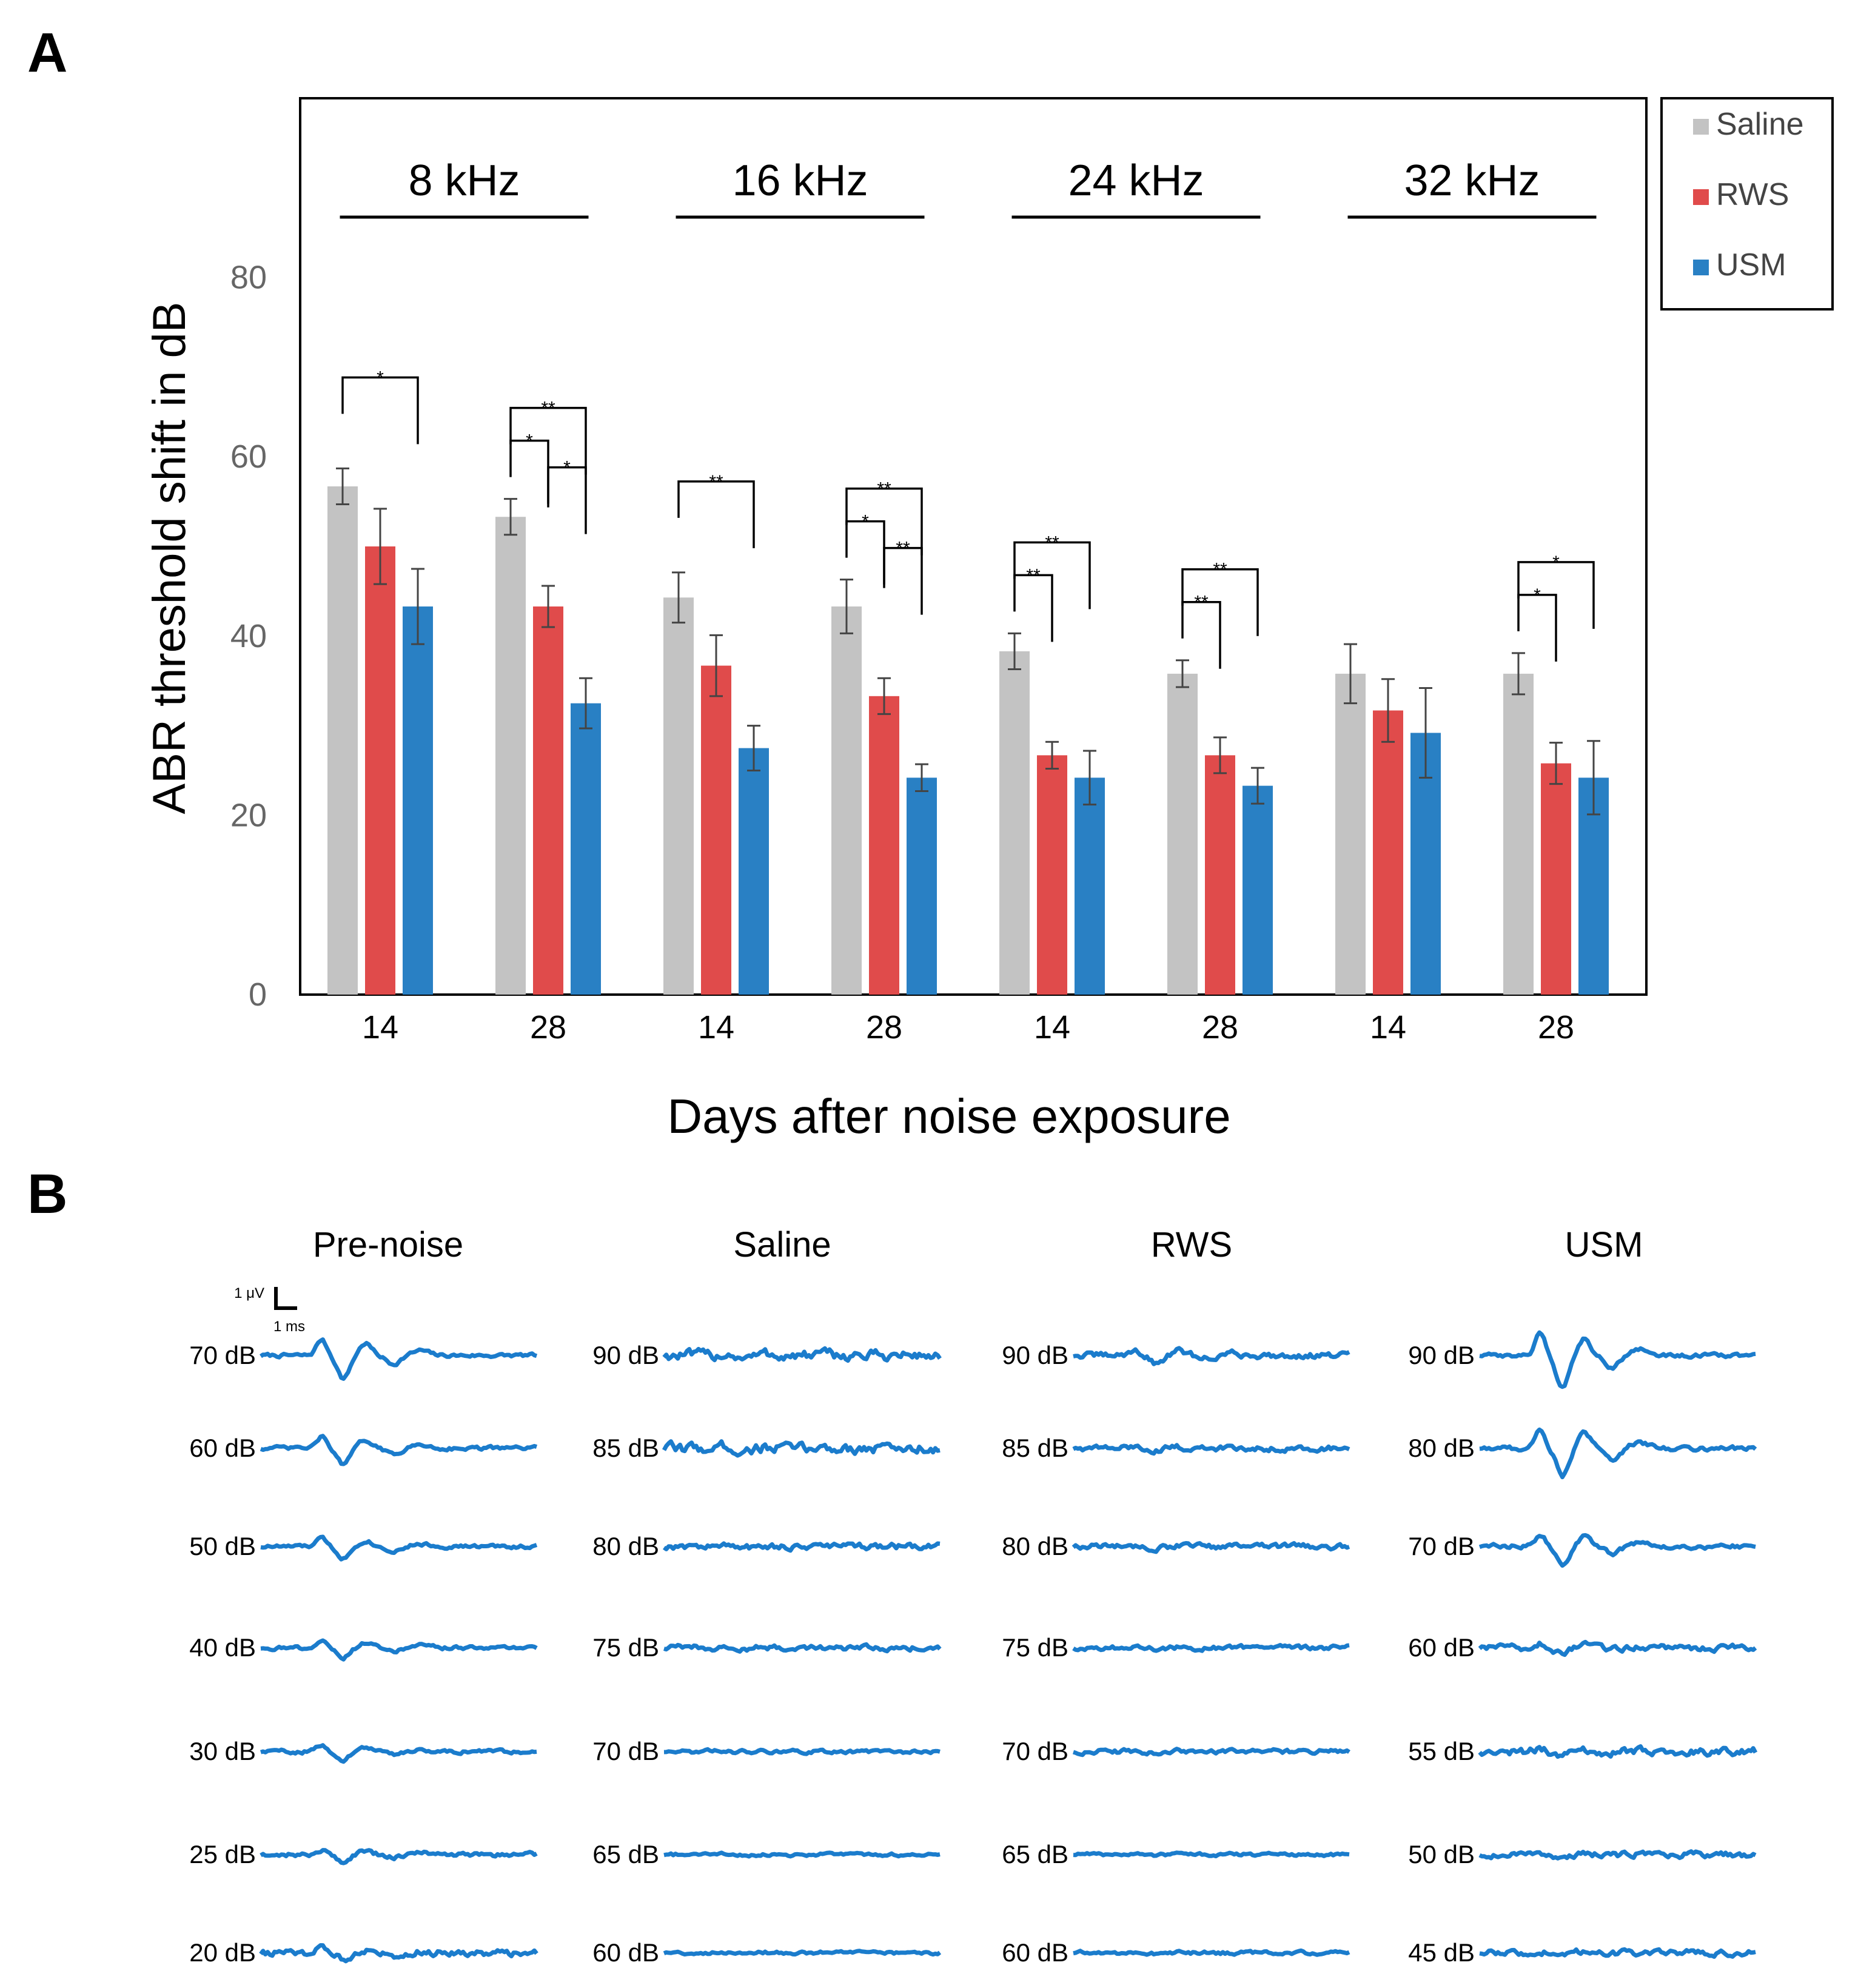 Image resolution: width=1858 pixels, height=1988 pixels. I want to click on stimulus-level-label: 85 dB, so click(625, 1448).